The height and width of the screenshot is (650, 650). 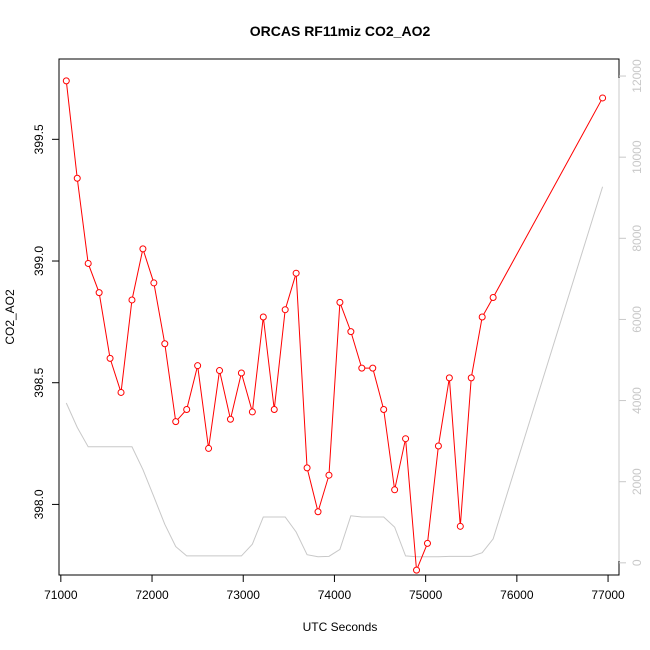 What do you see at coordinates (39, 382) in the screenshot?
I see `y-tick-label: 398.5` at bounding box center [39, 382].